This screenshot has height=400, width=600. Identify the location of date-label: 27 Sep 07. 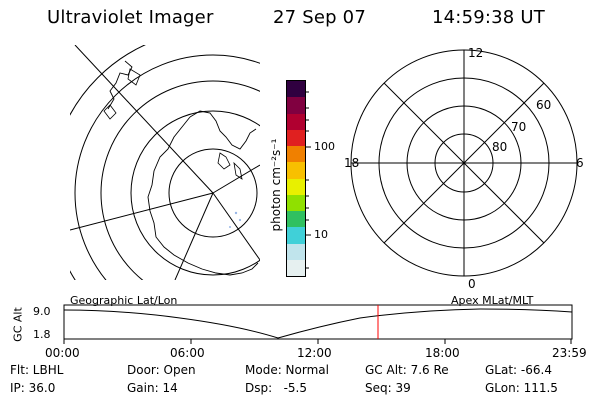
(319, 17).